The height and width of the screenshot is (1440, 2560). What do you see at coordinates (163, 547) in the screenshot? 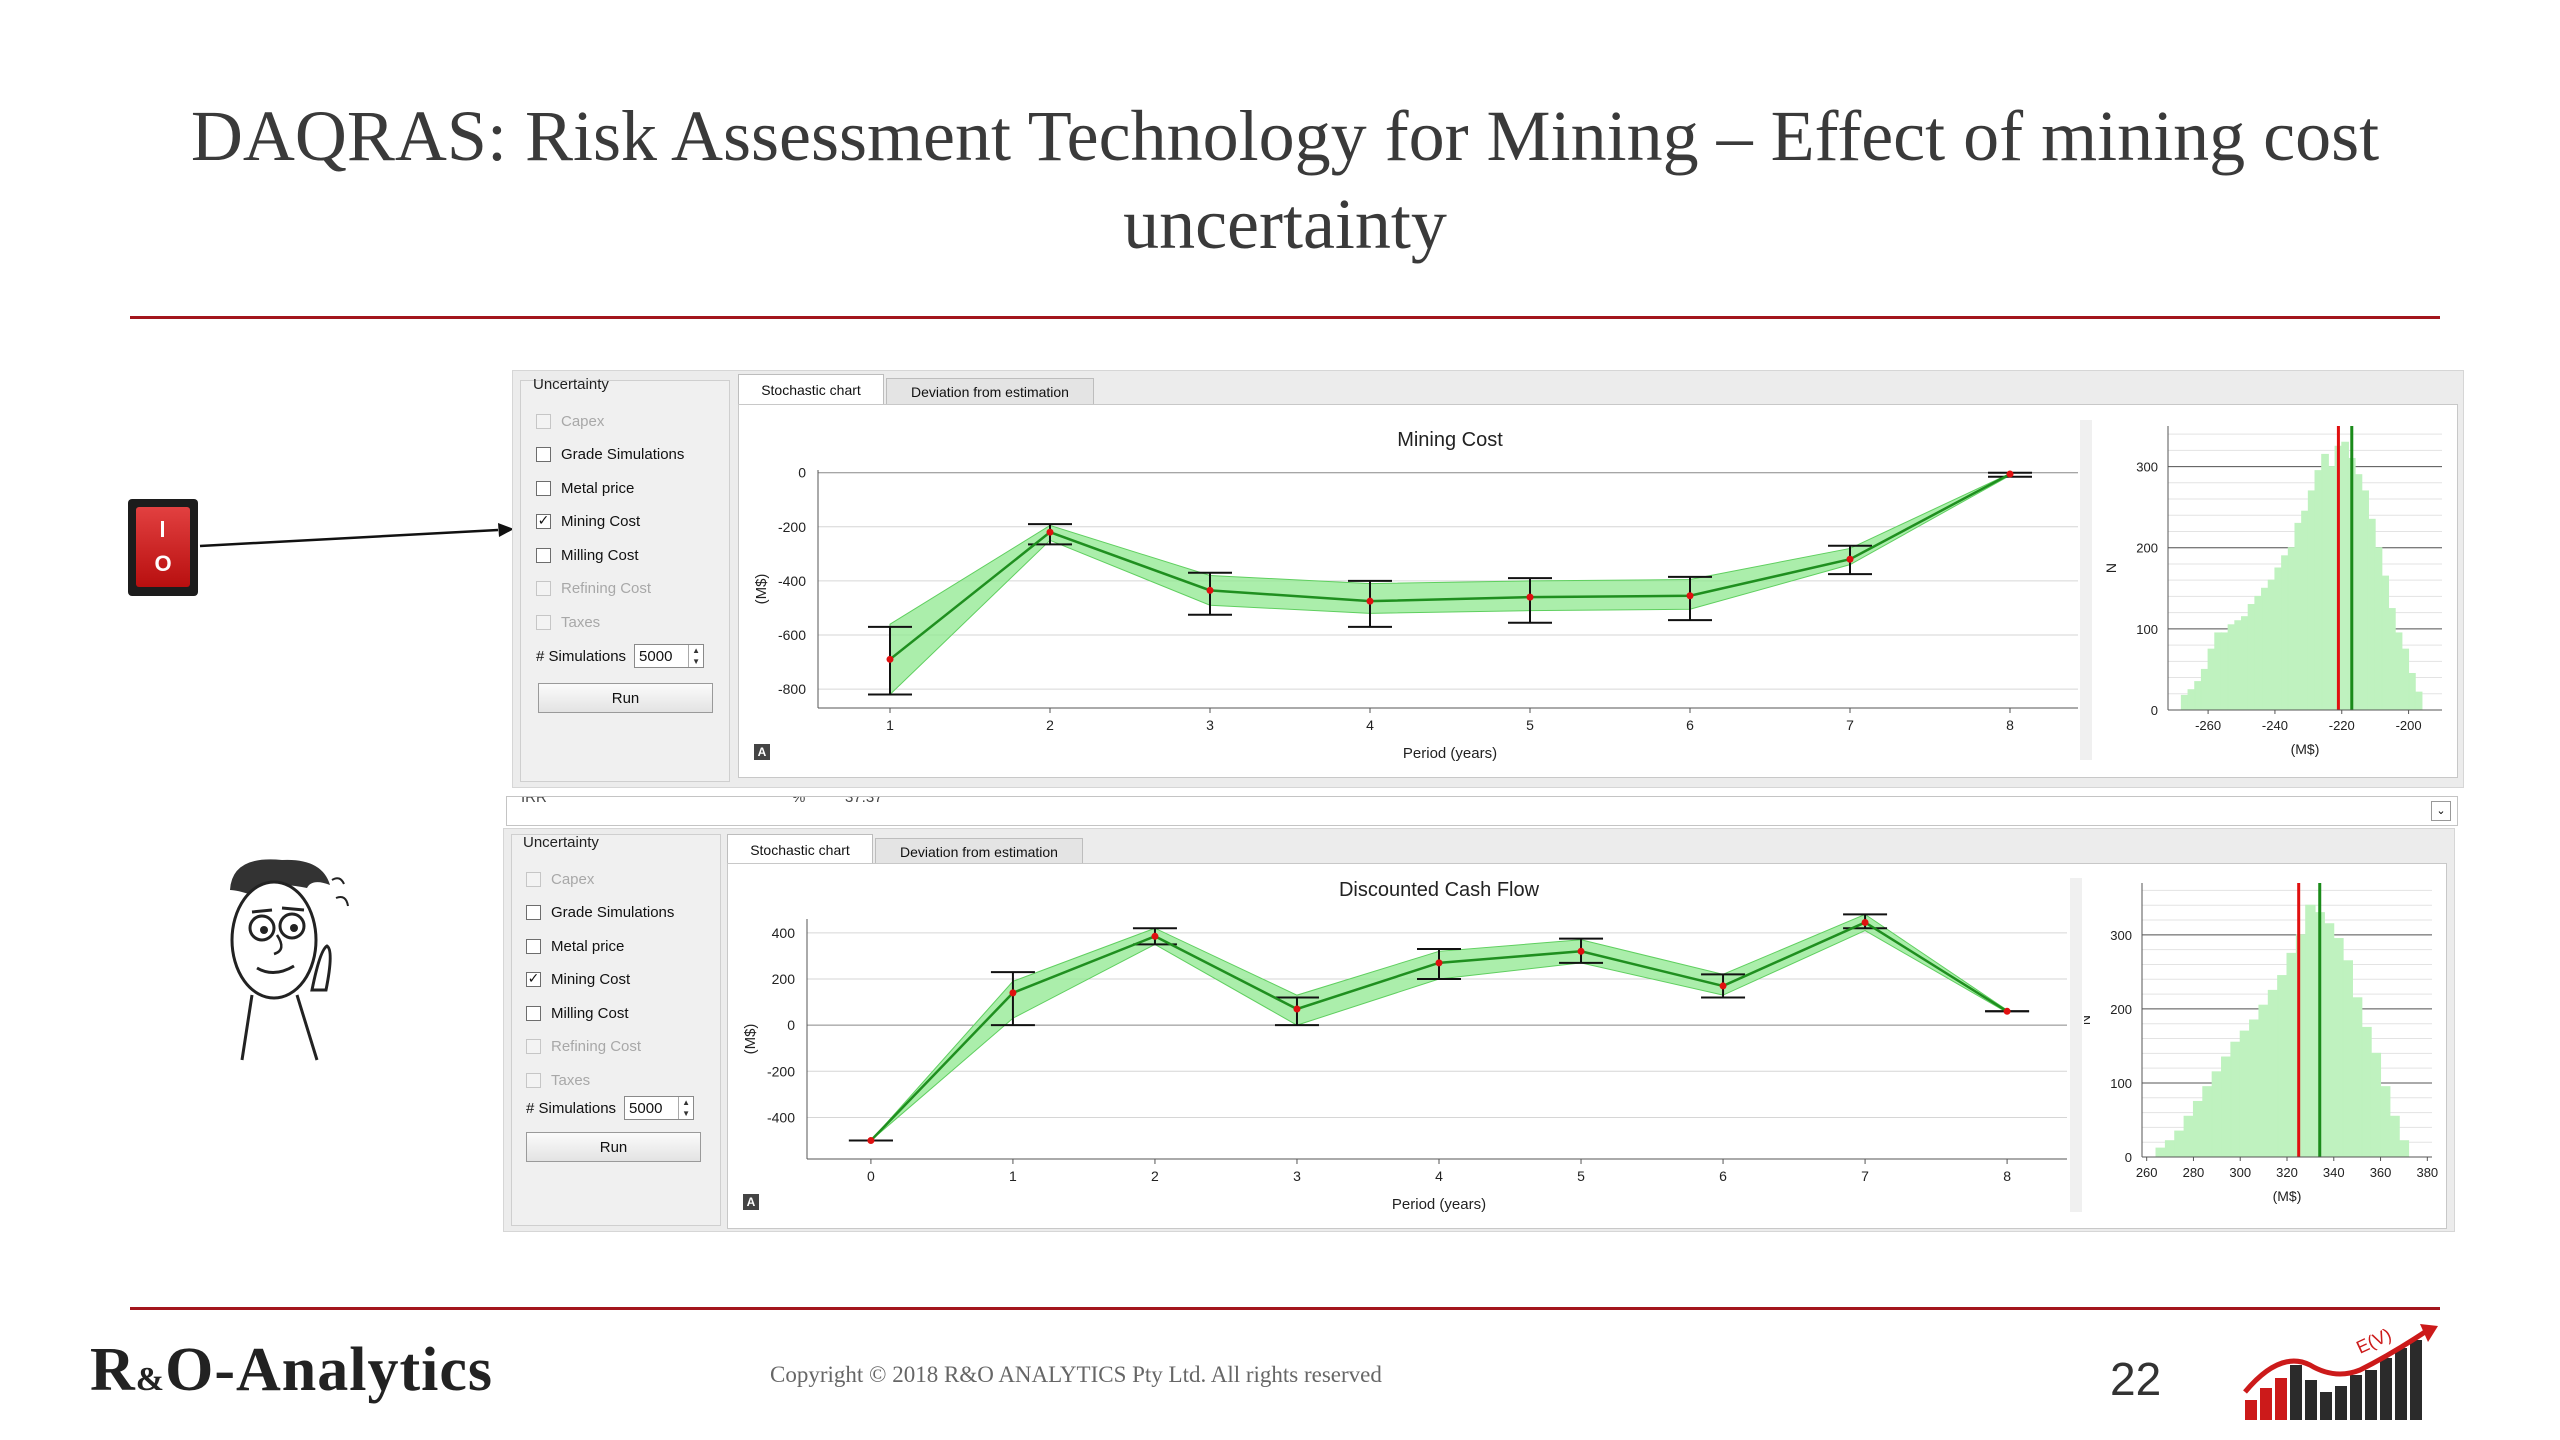
I see `power-switch-icon: O` at bounding box center [163, 547].